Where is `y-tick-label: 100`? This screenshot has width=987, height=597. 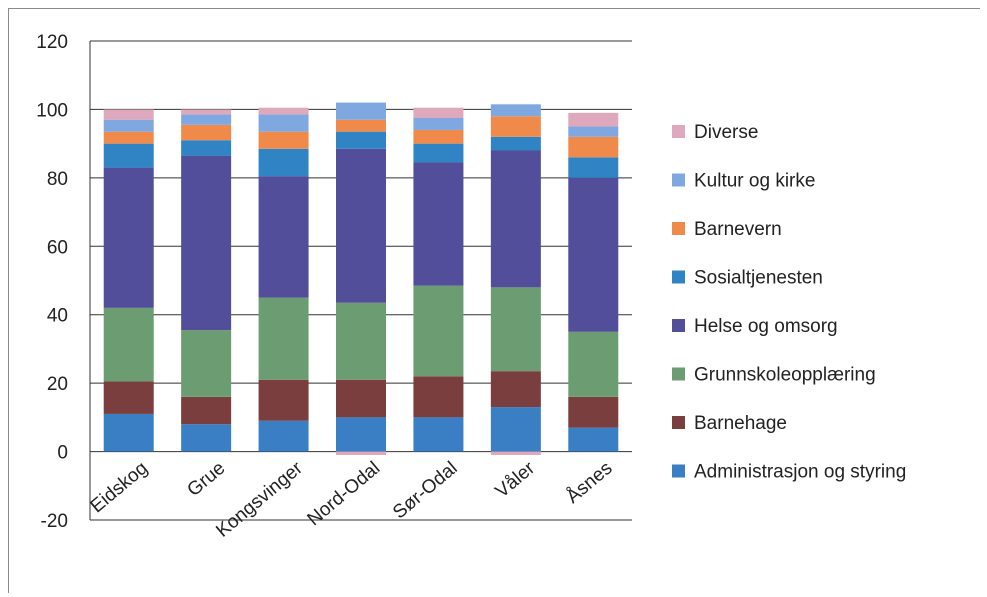 y-tick-label: 100 is located at coordinates (52, 110).